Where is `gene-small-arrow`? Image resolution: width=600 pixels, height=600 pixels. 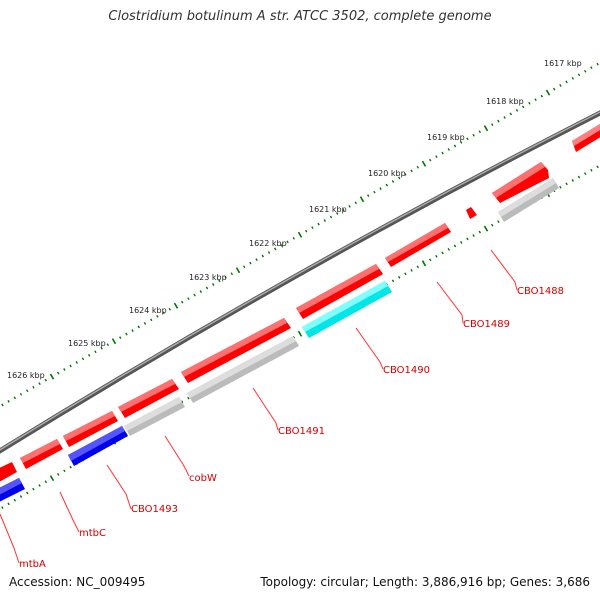
gene-small-arrow is located at coordinates (471, 213).